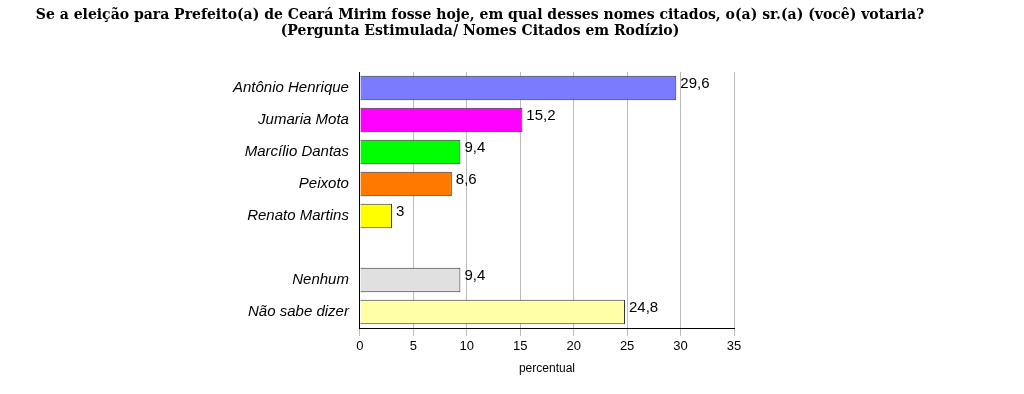  Describe the element at coordinates (290, 87) in the screenshot. I see `y-tick-label: Antônio Henrique` at that location.